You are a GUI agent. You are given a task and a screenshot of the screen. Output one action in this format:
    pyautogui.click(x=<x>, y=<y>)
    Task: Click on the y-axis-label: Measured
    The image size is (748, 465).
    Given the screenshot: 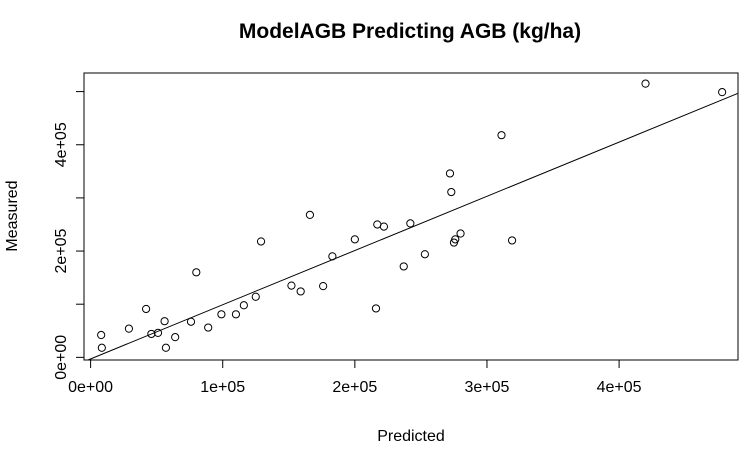 What is the action you would take?
    pyautogui.click(x=12, y=215)
    